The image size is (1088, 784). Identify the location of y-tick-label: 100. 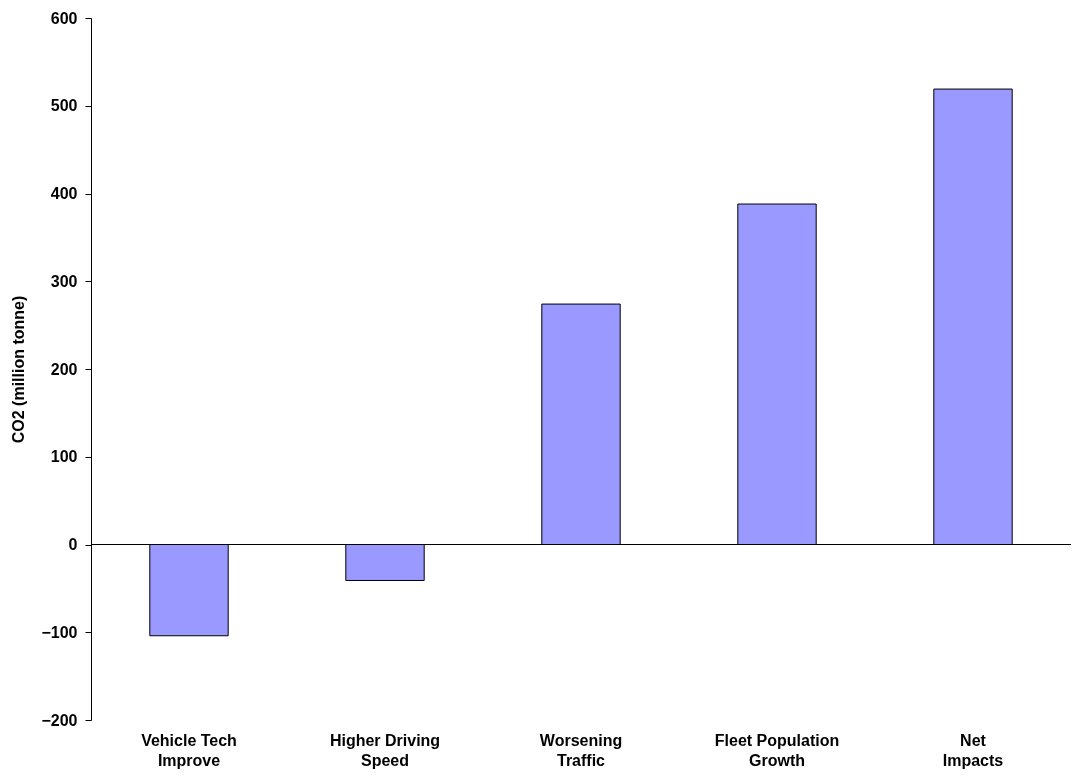
(64, 457).